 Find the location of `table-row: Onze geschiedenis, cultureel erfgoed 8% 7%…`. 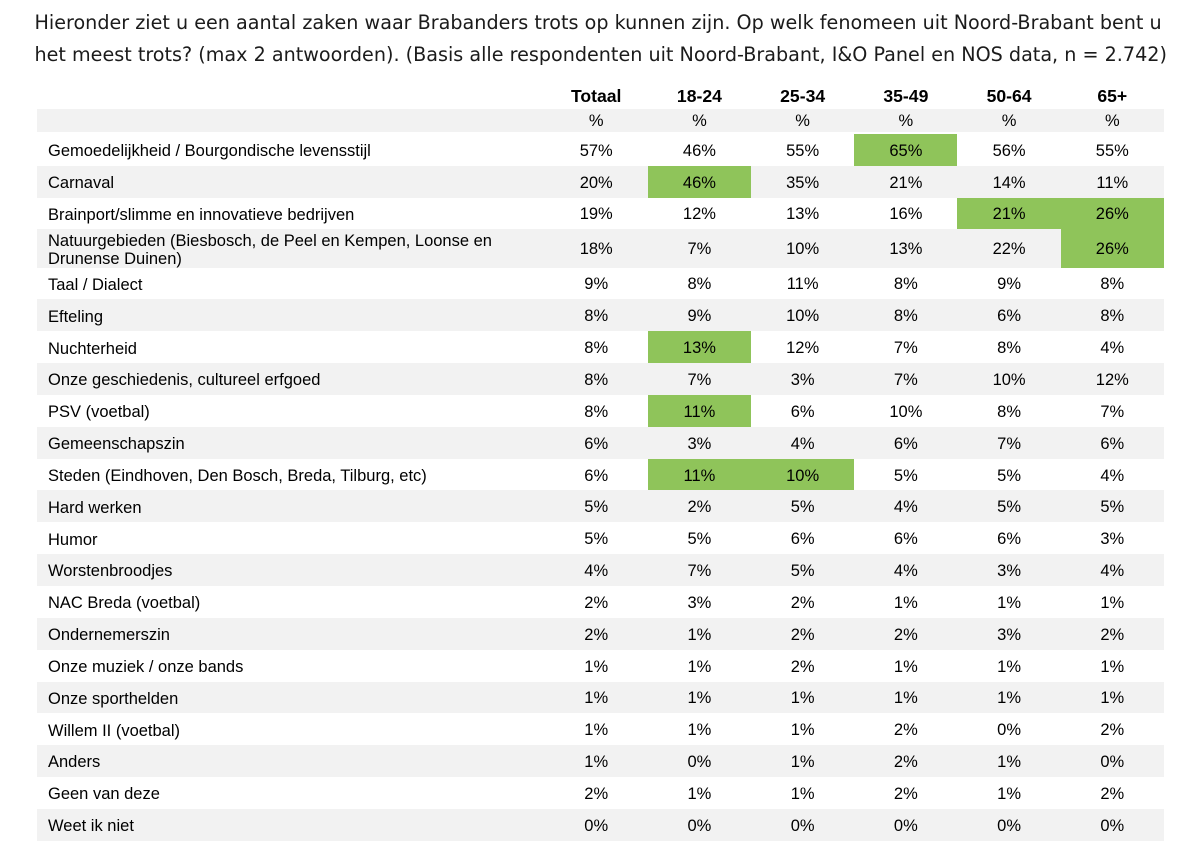

table-row: Onze geschiedenis, cultureel erfgoed 8% 7%… is located at coordinates (600, 379).